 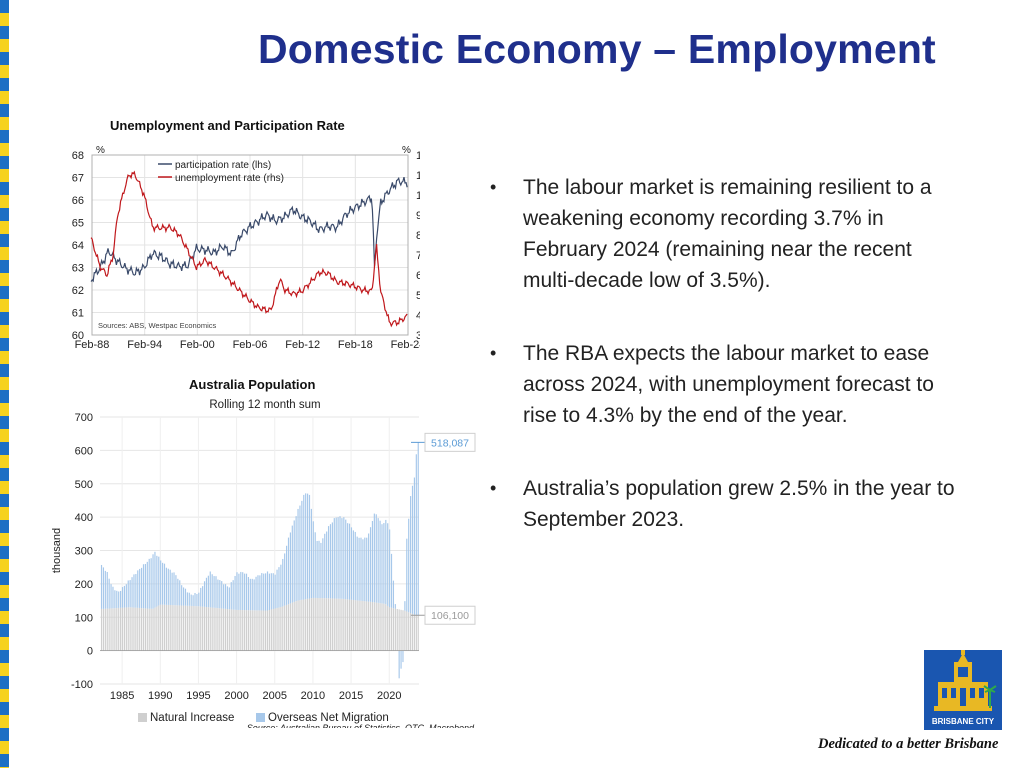 I want to click on chart-source: Sources: ABS, Westpac Economics, so click(x=157, y=325).